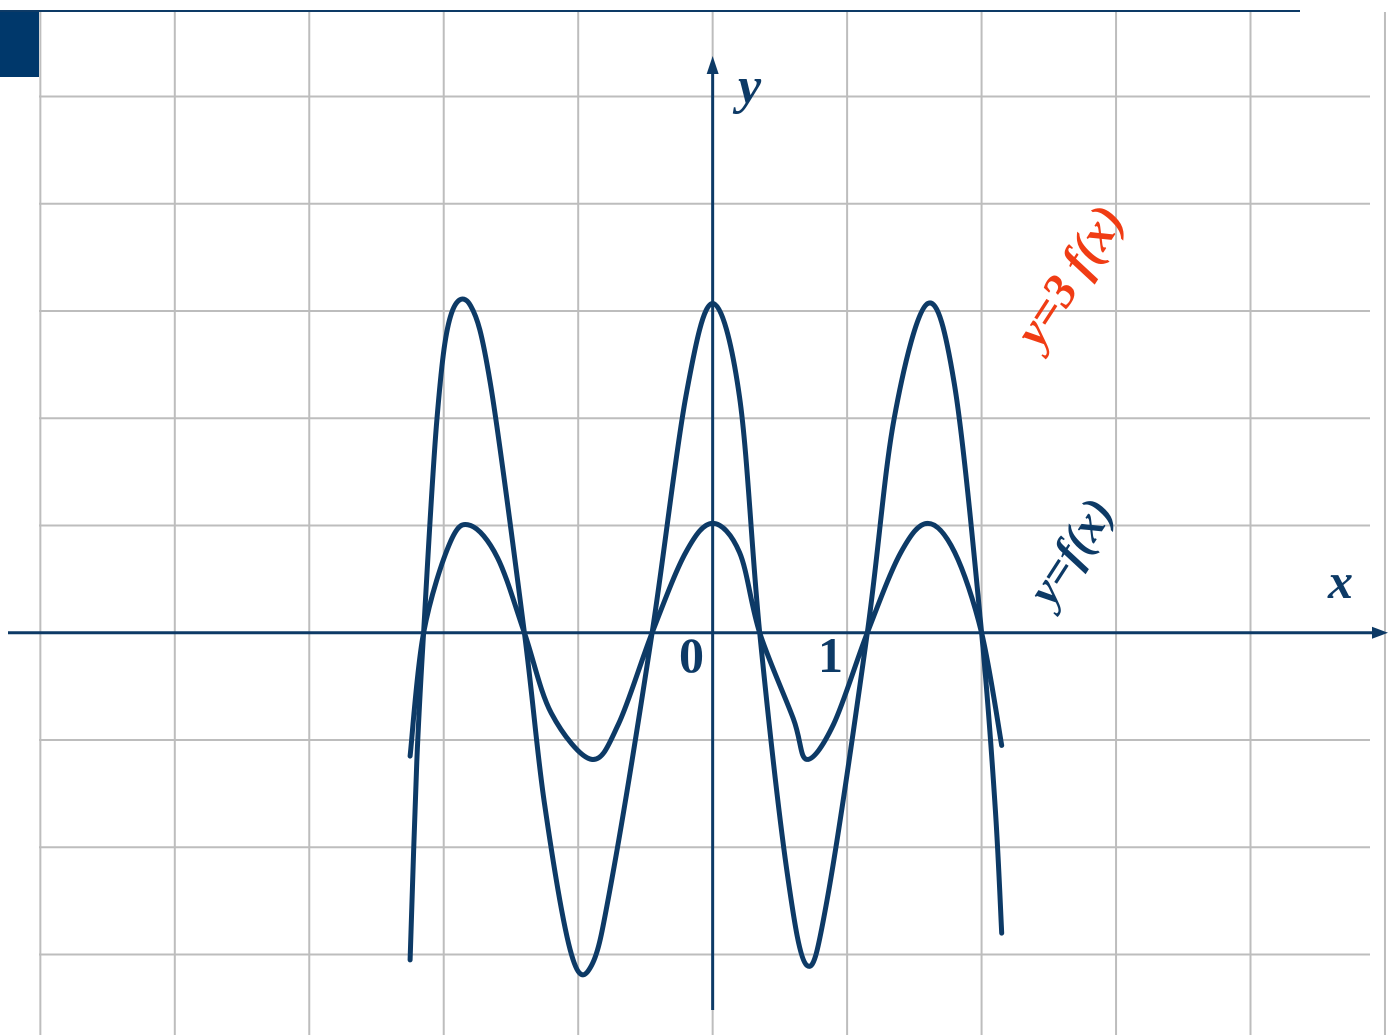 The width and height of the screenshot is (1389, 1035). I want to click on y-axis-arrow, so click(712, 65).